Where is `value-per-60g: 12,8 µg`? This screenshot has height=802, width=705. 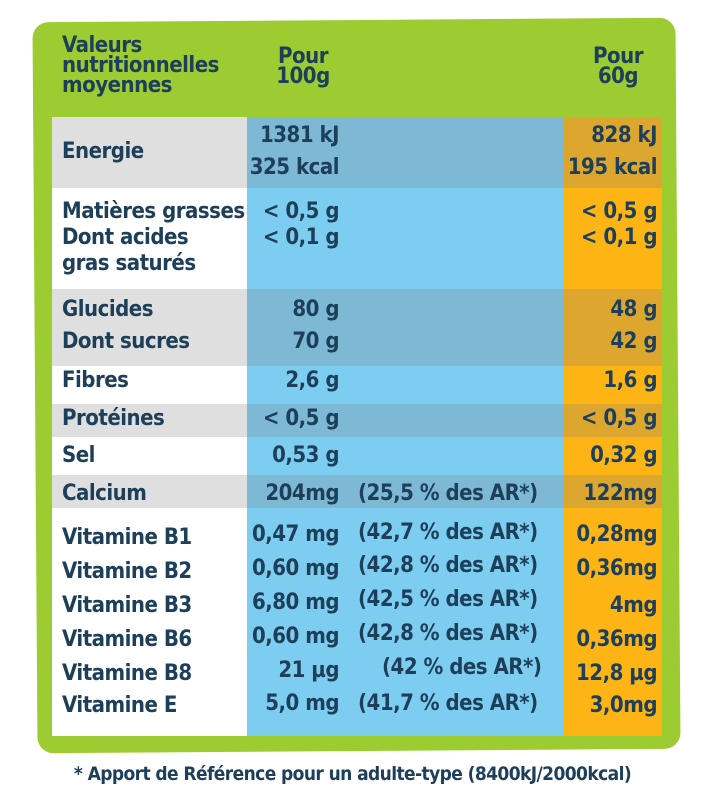
value-per-60g: 12,8 µg is located at coordinates (616, 673).